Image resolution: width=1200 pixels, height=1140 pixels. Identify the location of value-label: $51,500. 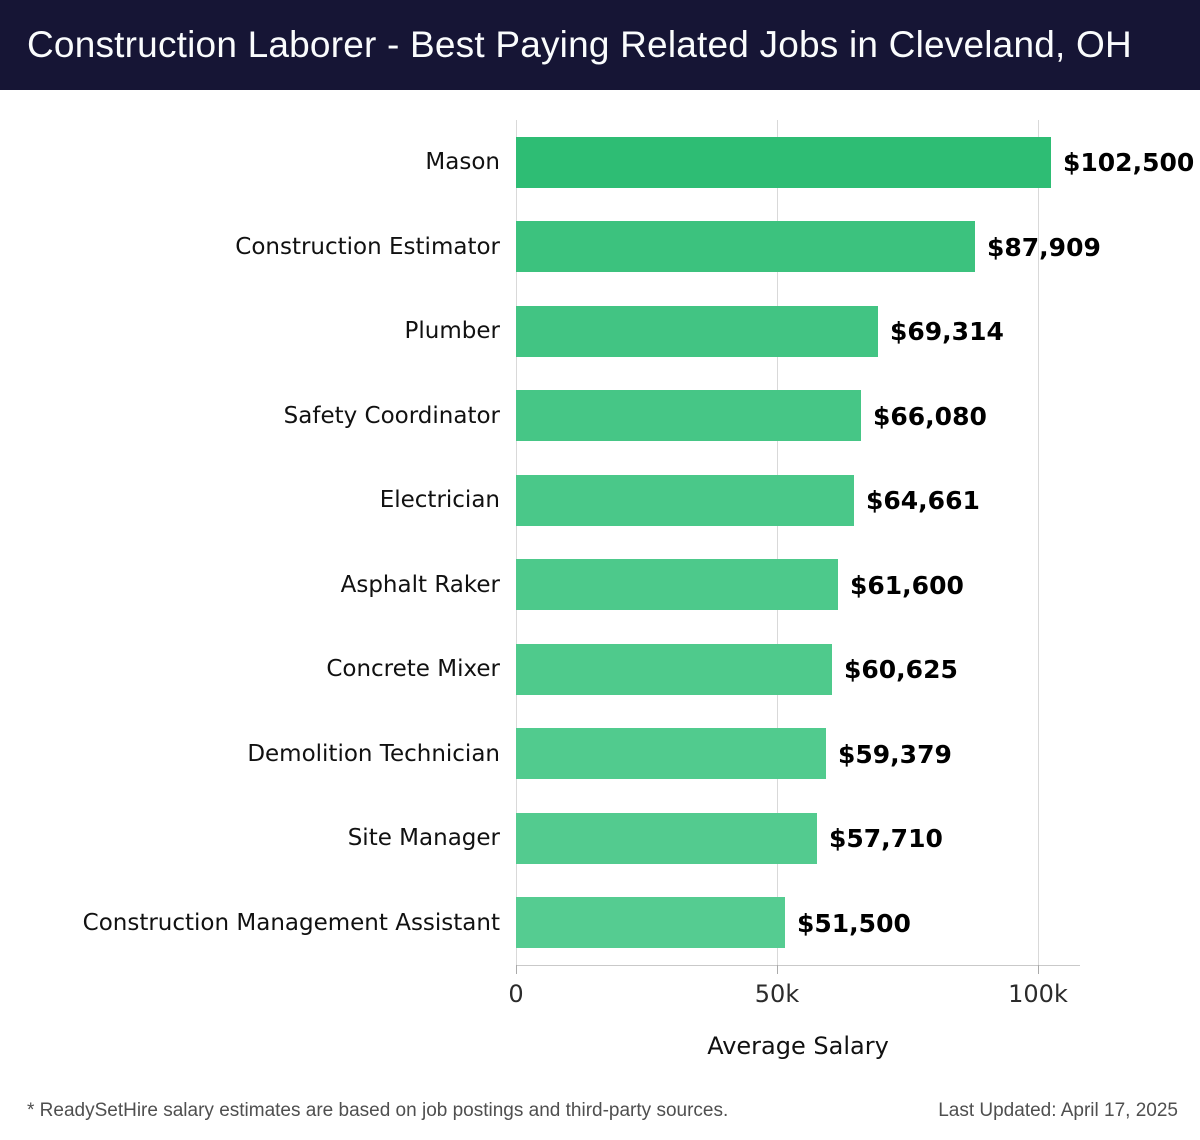
(854, 923).